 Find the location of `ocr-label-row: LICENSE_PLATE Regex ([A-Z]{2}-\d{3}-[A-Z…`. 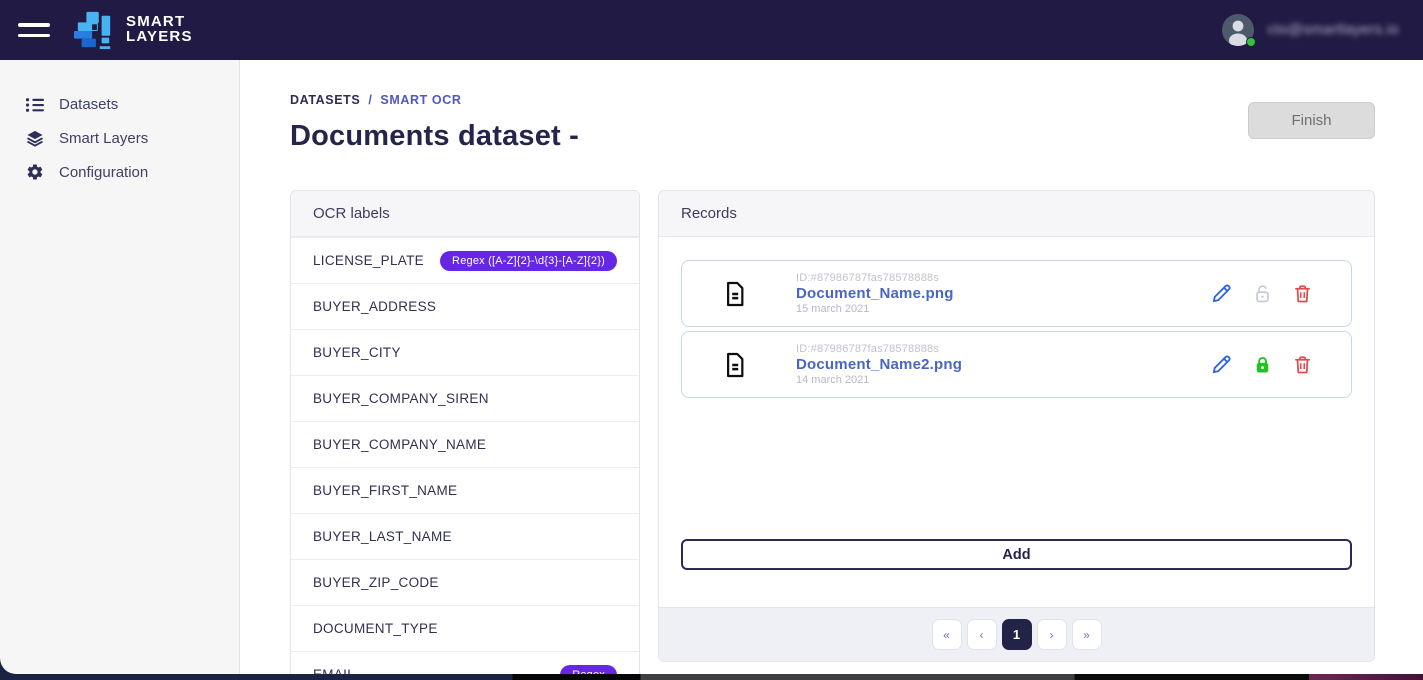

ocr-label-row: LICENSE_PLATE Regex ([A-Z]{2}-\d{3}-[A-Z… is located at coordinates (465, 260).